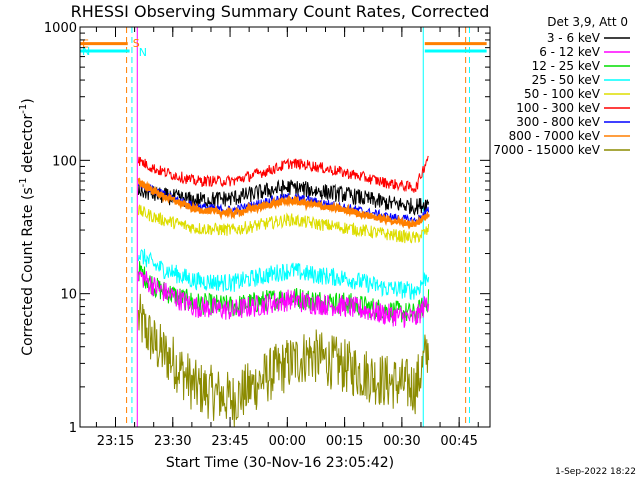  Describe the element at coordinates (558, 108) in the screenshot. I see `legend-entry-label: 100 - 300 keV` at that location.